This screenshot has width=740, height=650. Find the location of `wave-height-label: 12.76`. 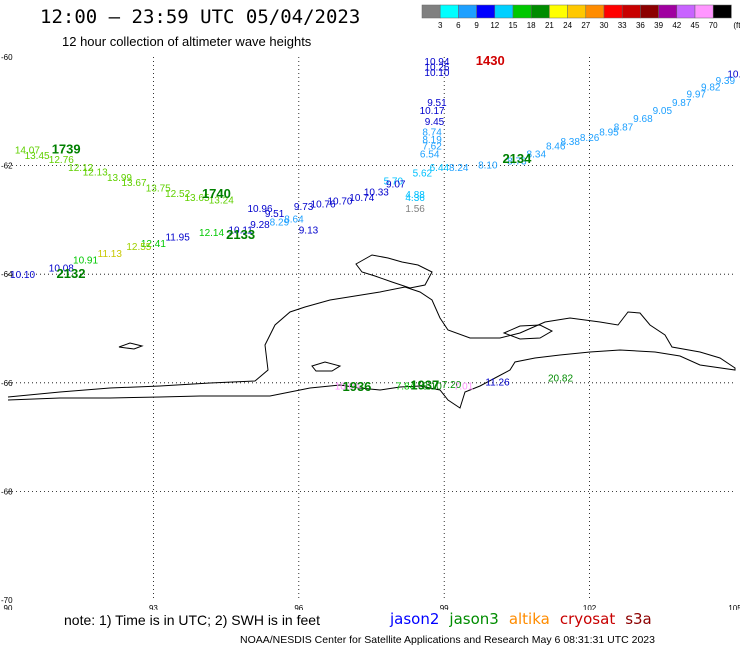

wave-height-label: 12.76 is located at coordinates (61, 160).